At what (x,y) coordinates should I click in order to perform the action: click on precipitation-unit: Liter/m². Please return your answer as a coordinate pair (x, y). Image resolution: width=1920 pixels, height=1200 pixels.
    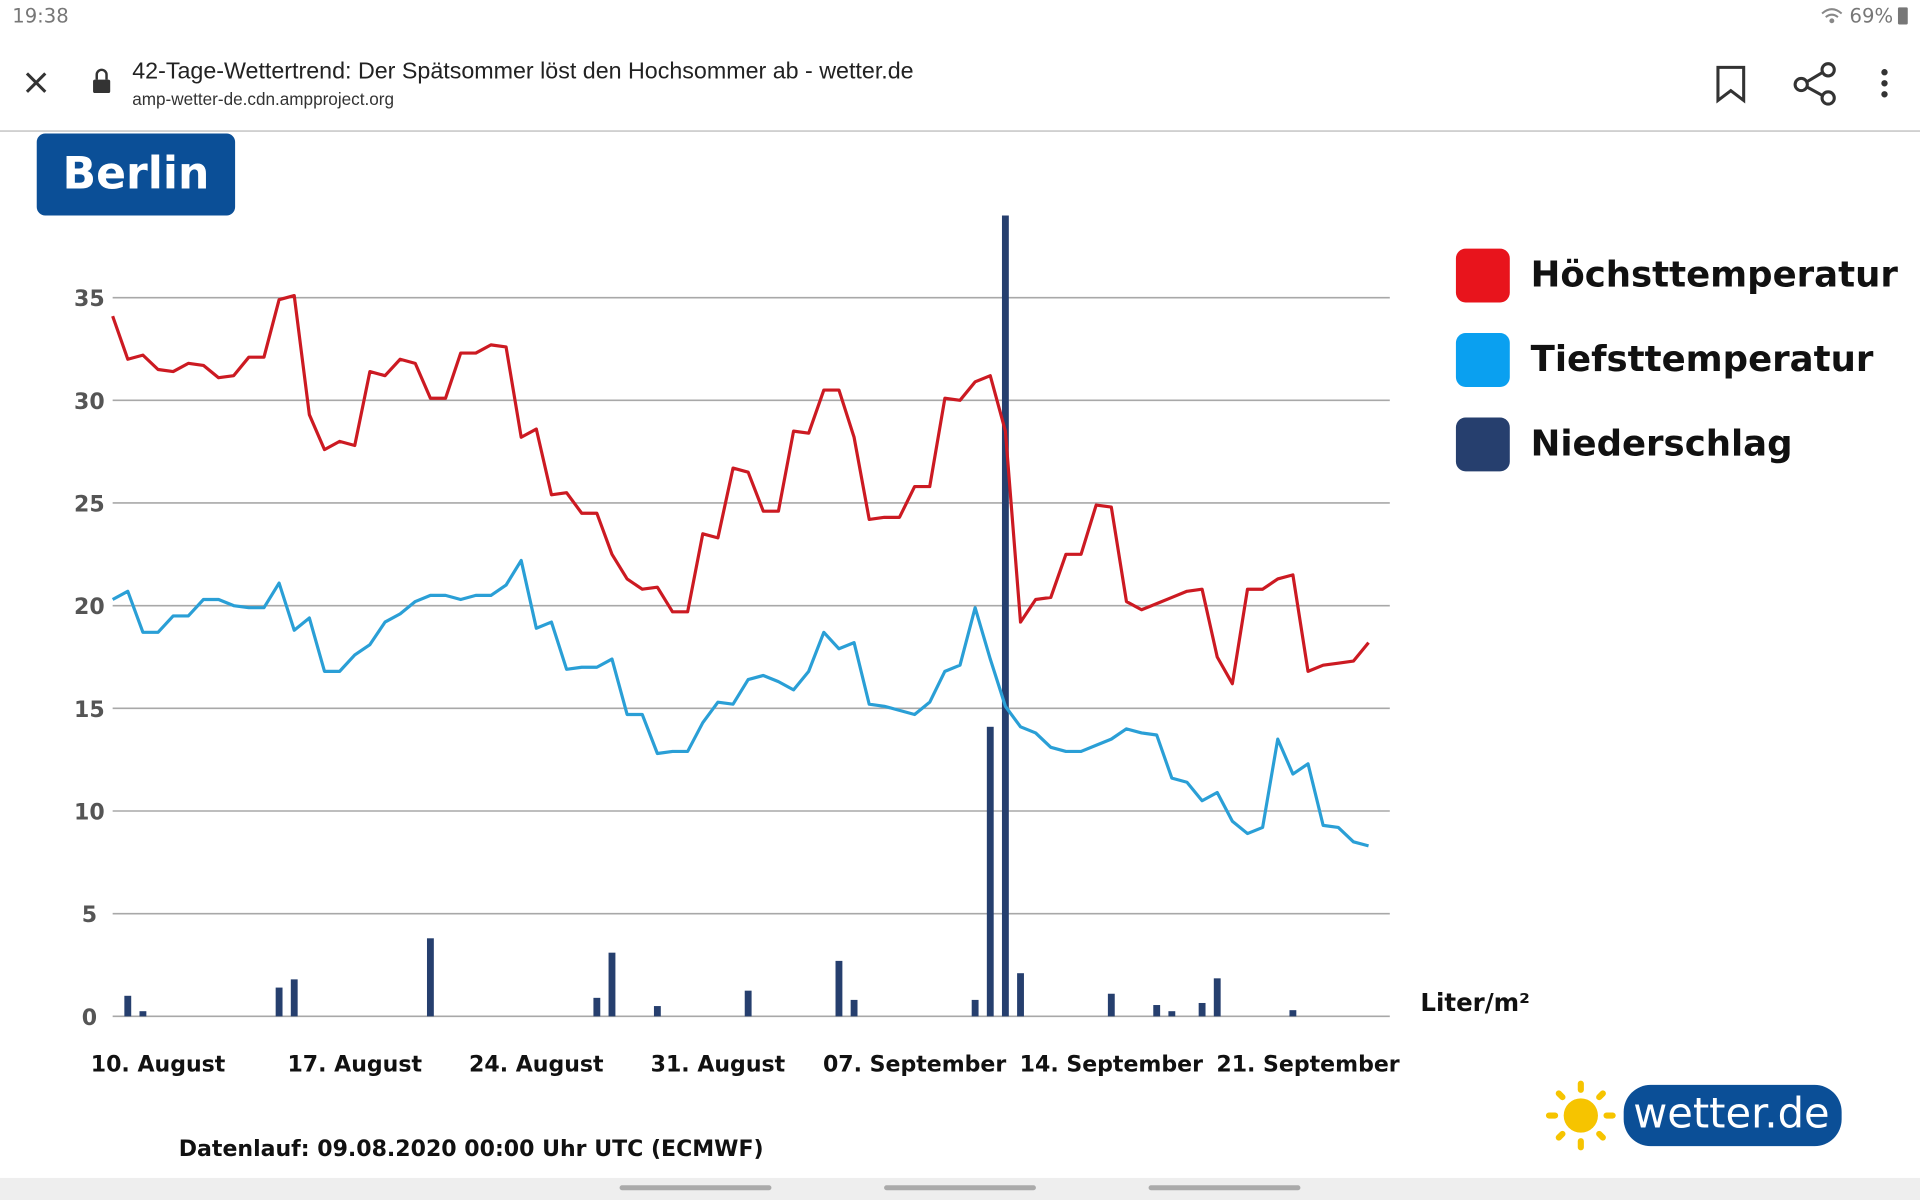
    Looking at the image, I should click on (1475, 1002).